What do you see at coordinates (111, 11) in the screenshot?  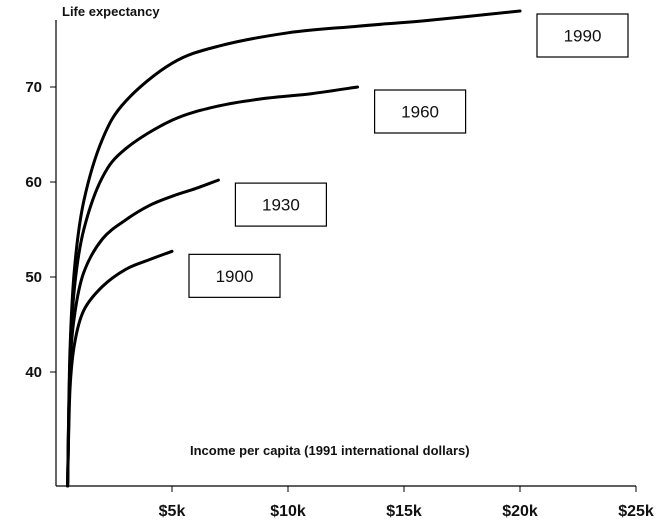 I see `y-axis-title: Life expectancy` at bounding box center [111, 11].